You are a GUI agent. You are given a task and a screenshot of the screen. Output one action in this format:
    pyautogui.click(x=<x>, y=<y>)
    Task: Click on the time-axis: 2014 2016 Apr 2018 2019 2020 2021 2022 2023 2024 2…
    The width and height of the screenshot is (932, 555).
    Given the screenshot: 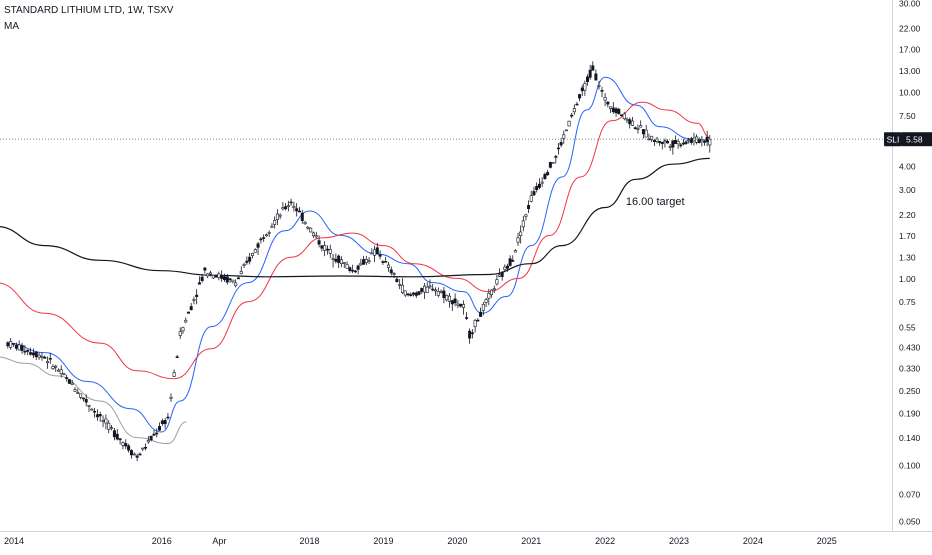 What is the action you would take?
    pyautogui.click(x=420, y=541)
    